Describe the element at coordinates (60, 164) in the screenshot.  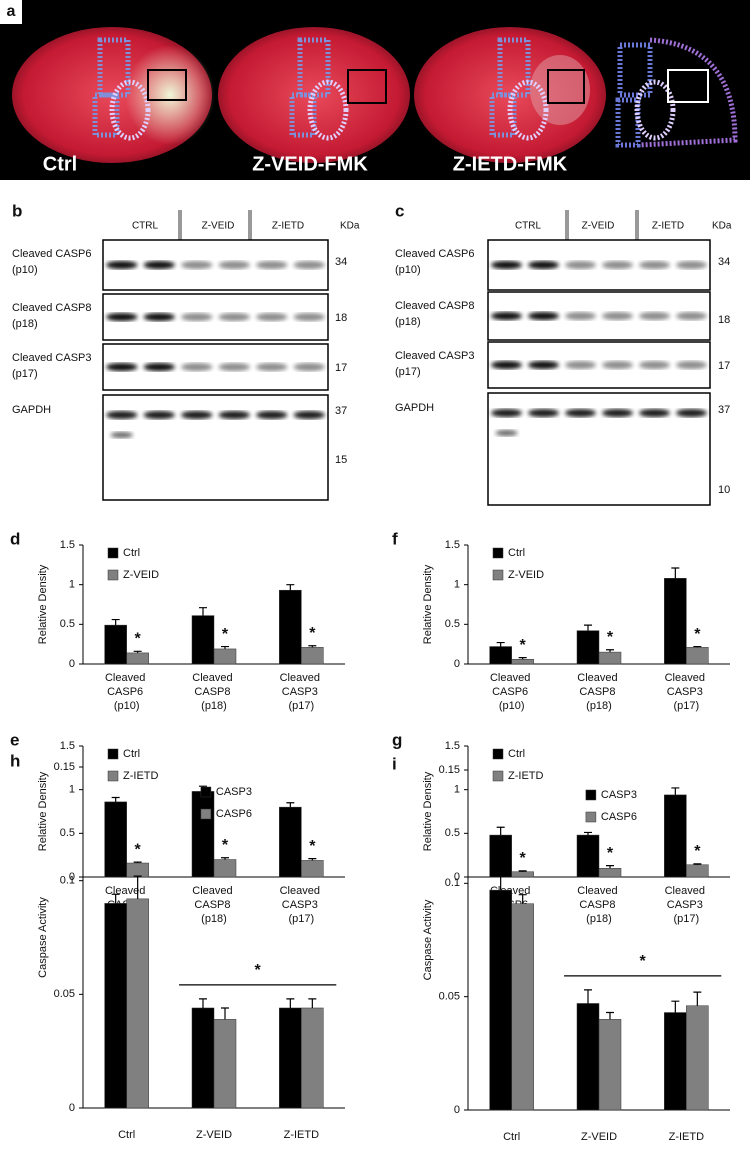
I see `image-caption: Ctrl` at that location.